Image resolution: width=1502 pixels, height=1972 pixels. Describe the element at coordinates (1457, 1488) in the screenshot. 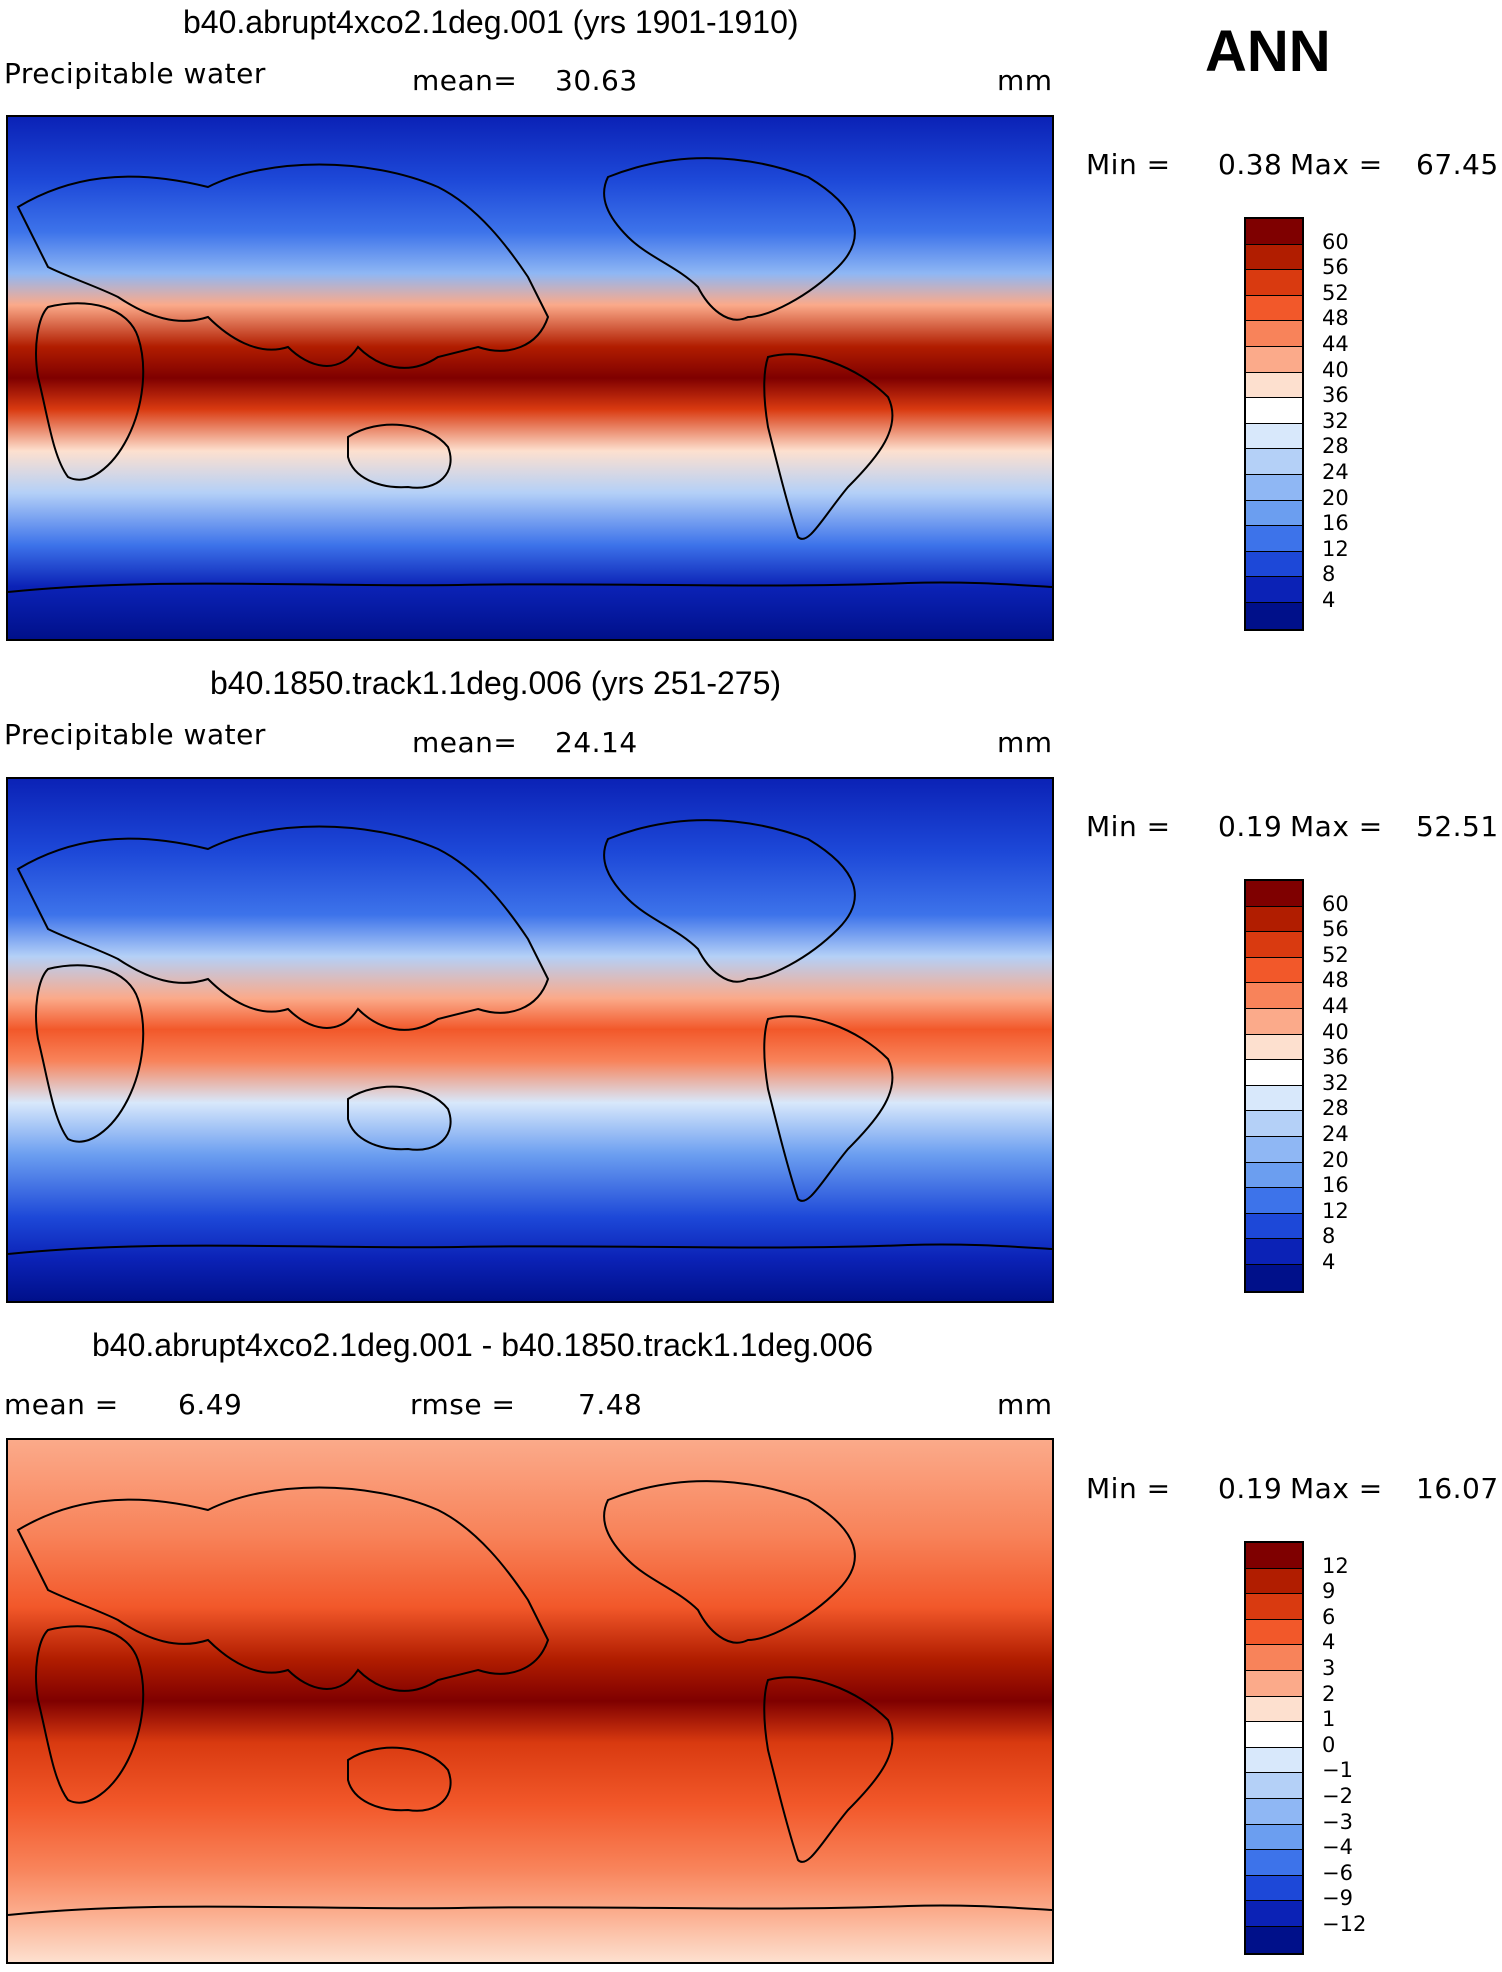

I see `panel-3-max-value: 16.07` at that location.